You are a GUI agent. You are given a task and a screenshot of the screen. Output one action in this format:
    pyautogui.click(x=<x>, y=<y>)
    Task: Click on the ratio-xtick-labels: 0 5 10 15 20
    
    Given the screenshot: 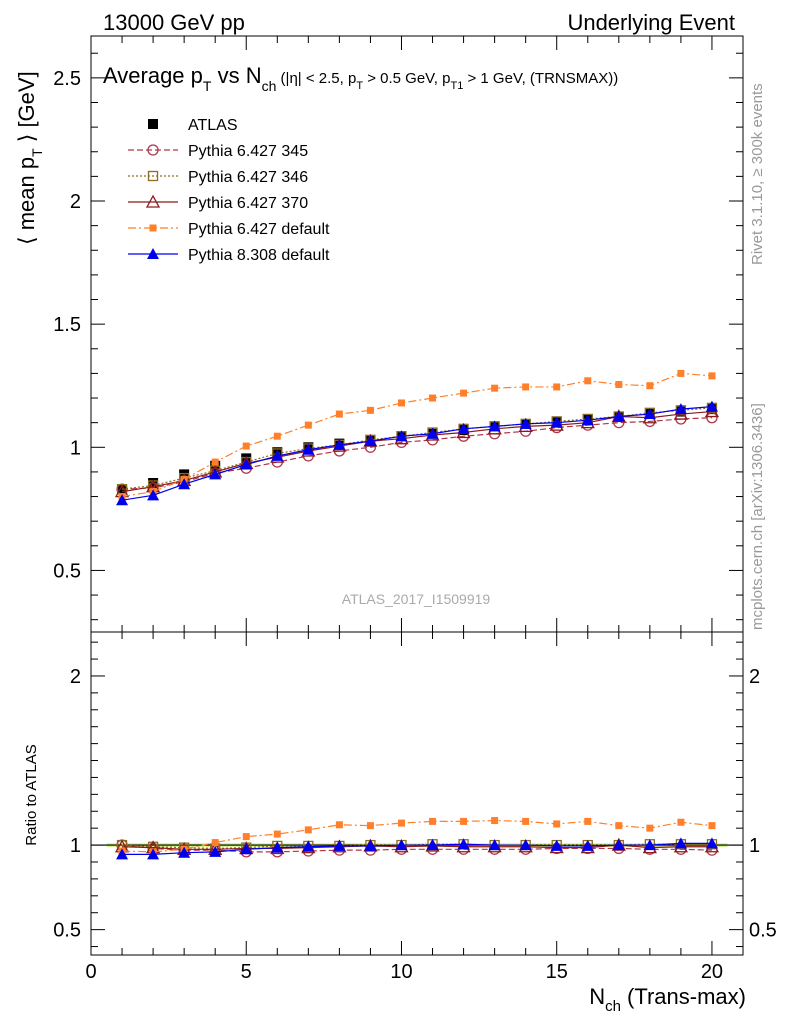 What is the action you would take?
    pyautogui.click(x=404, y=972)
    